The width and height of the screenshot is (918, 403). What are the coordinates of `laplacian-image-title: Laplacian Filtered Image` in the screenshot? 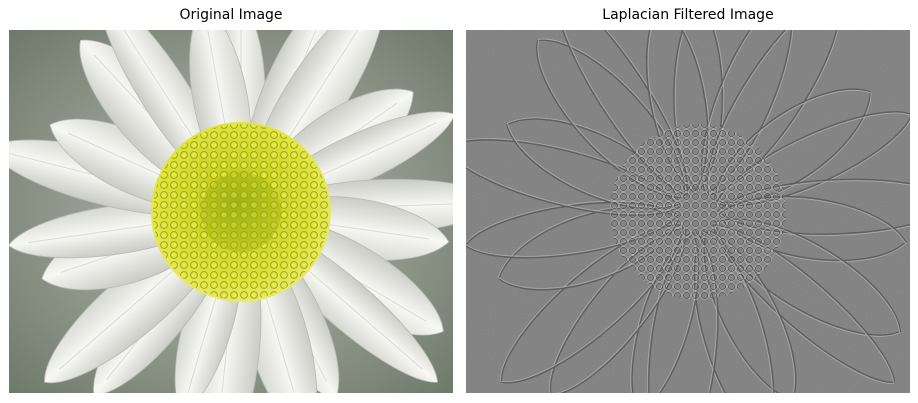 It's located at (688, 15).